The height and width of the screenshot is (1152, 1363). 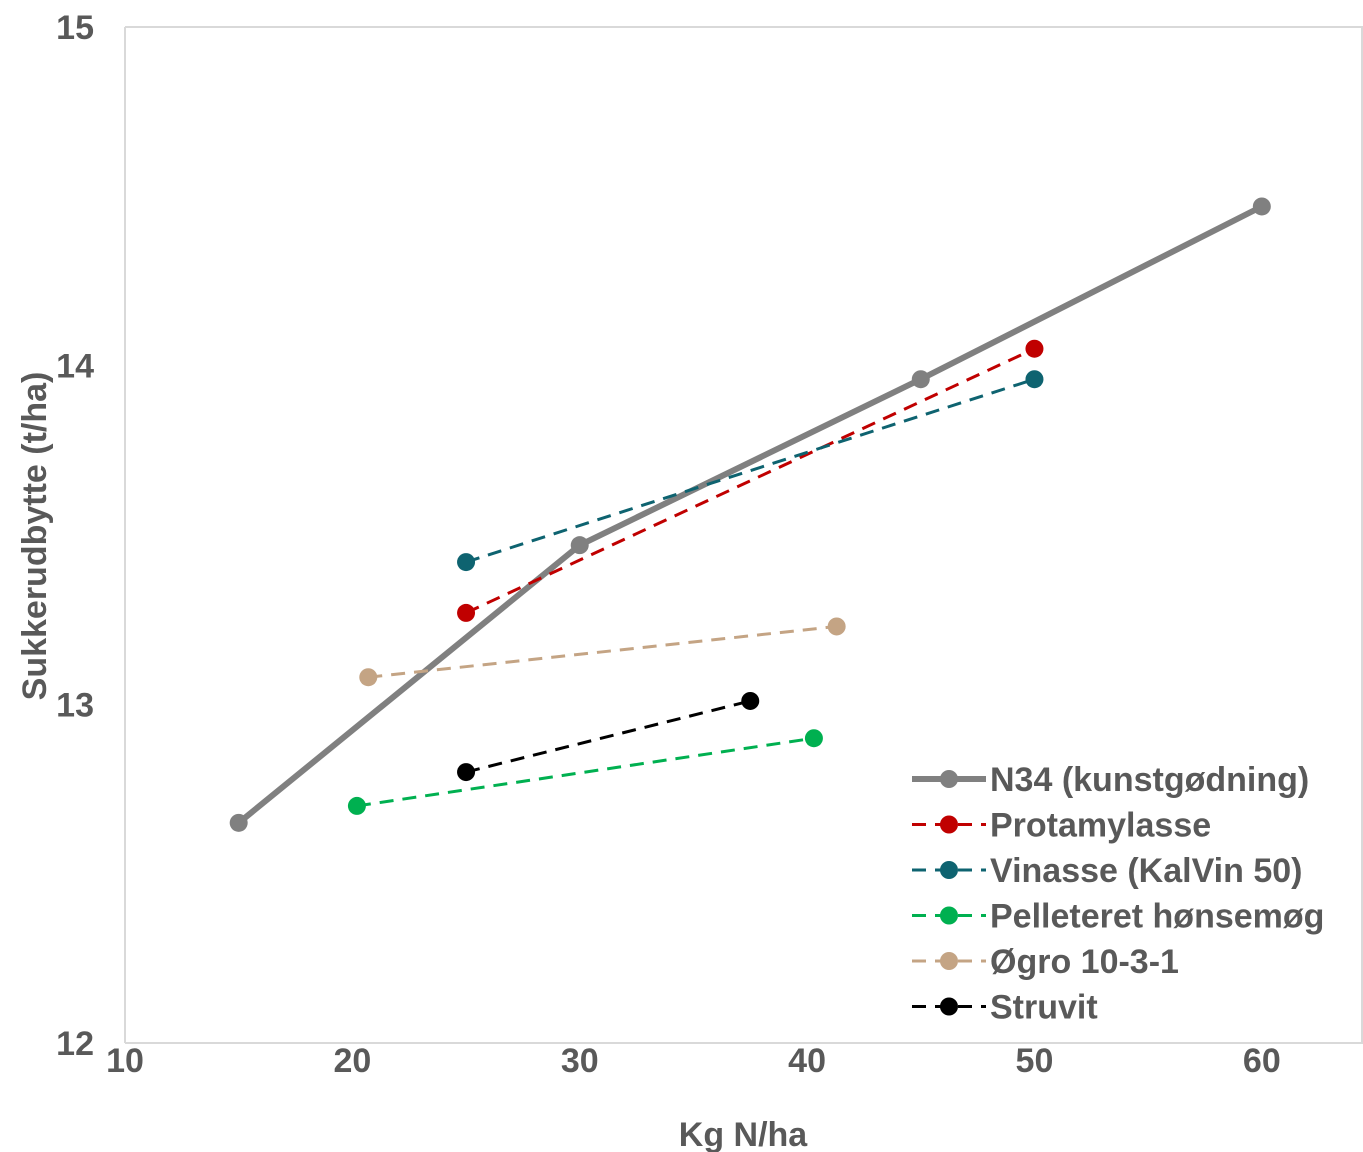 What do you see at coordinates (1262, 1061) in the screenshot?
I see `x-tick-label: 60` at bounding box center [1262, 1061].